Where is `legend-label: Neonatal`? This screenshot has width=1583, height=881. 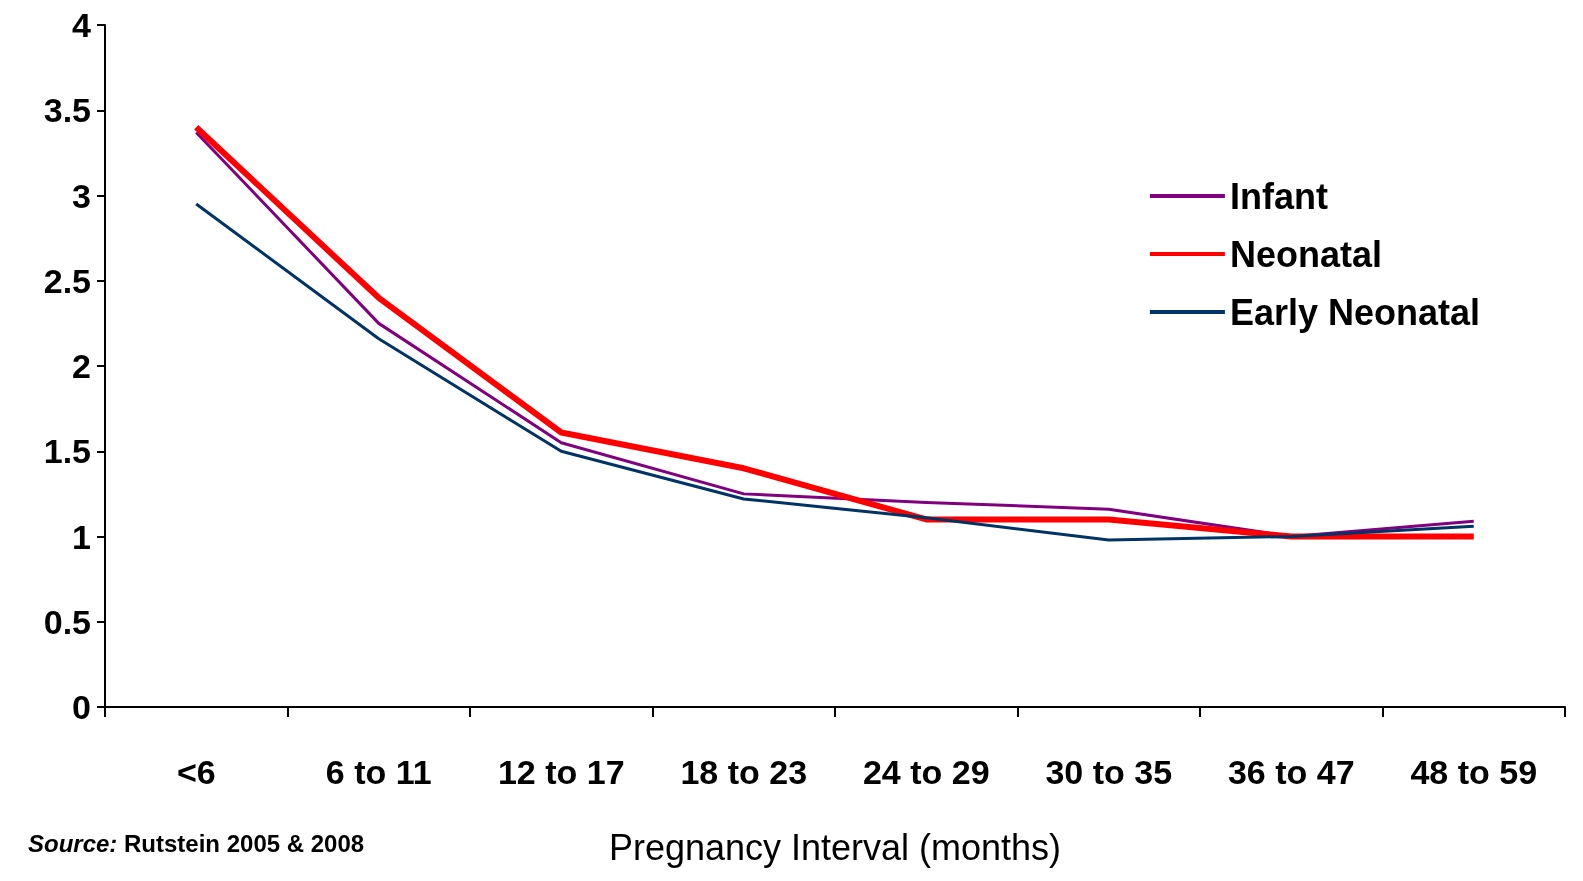
legend-label: Neonatal is located at coordinates (1305, 254).